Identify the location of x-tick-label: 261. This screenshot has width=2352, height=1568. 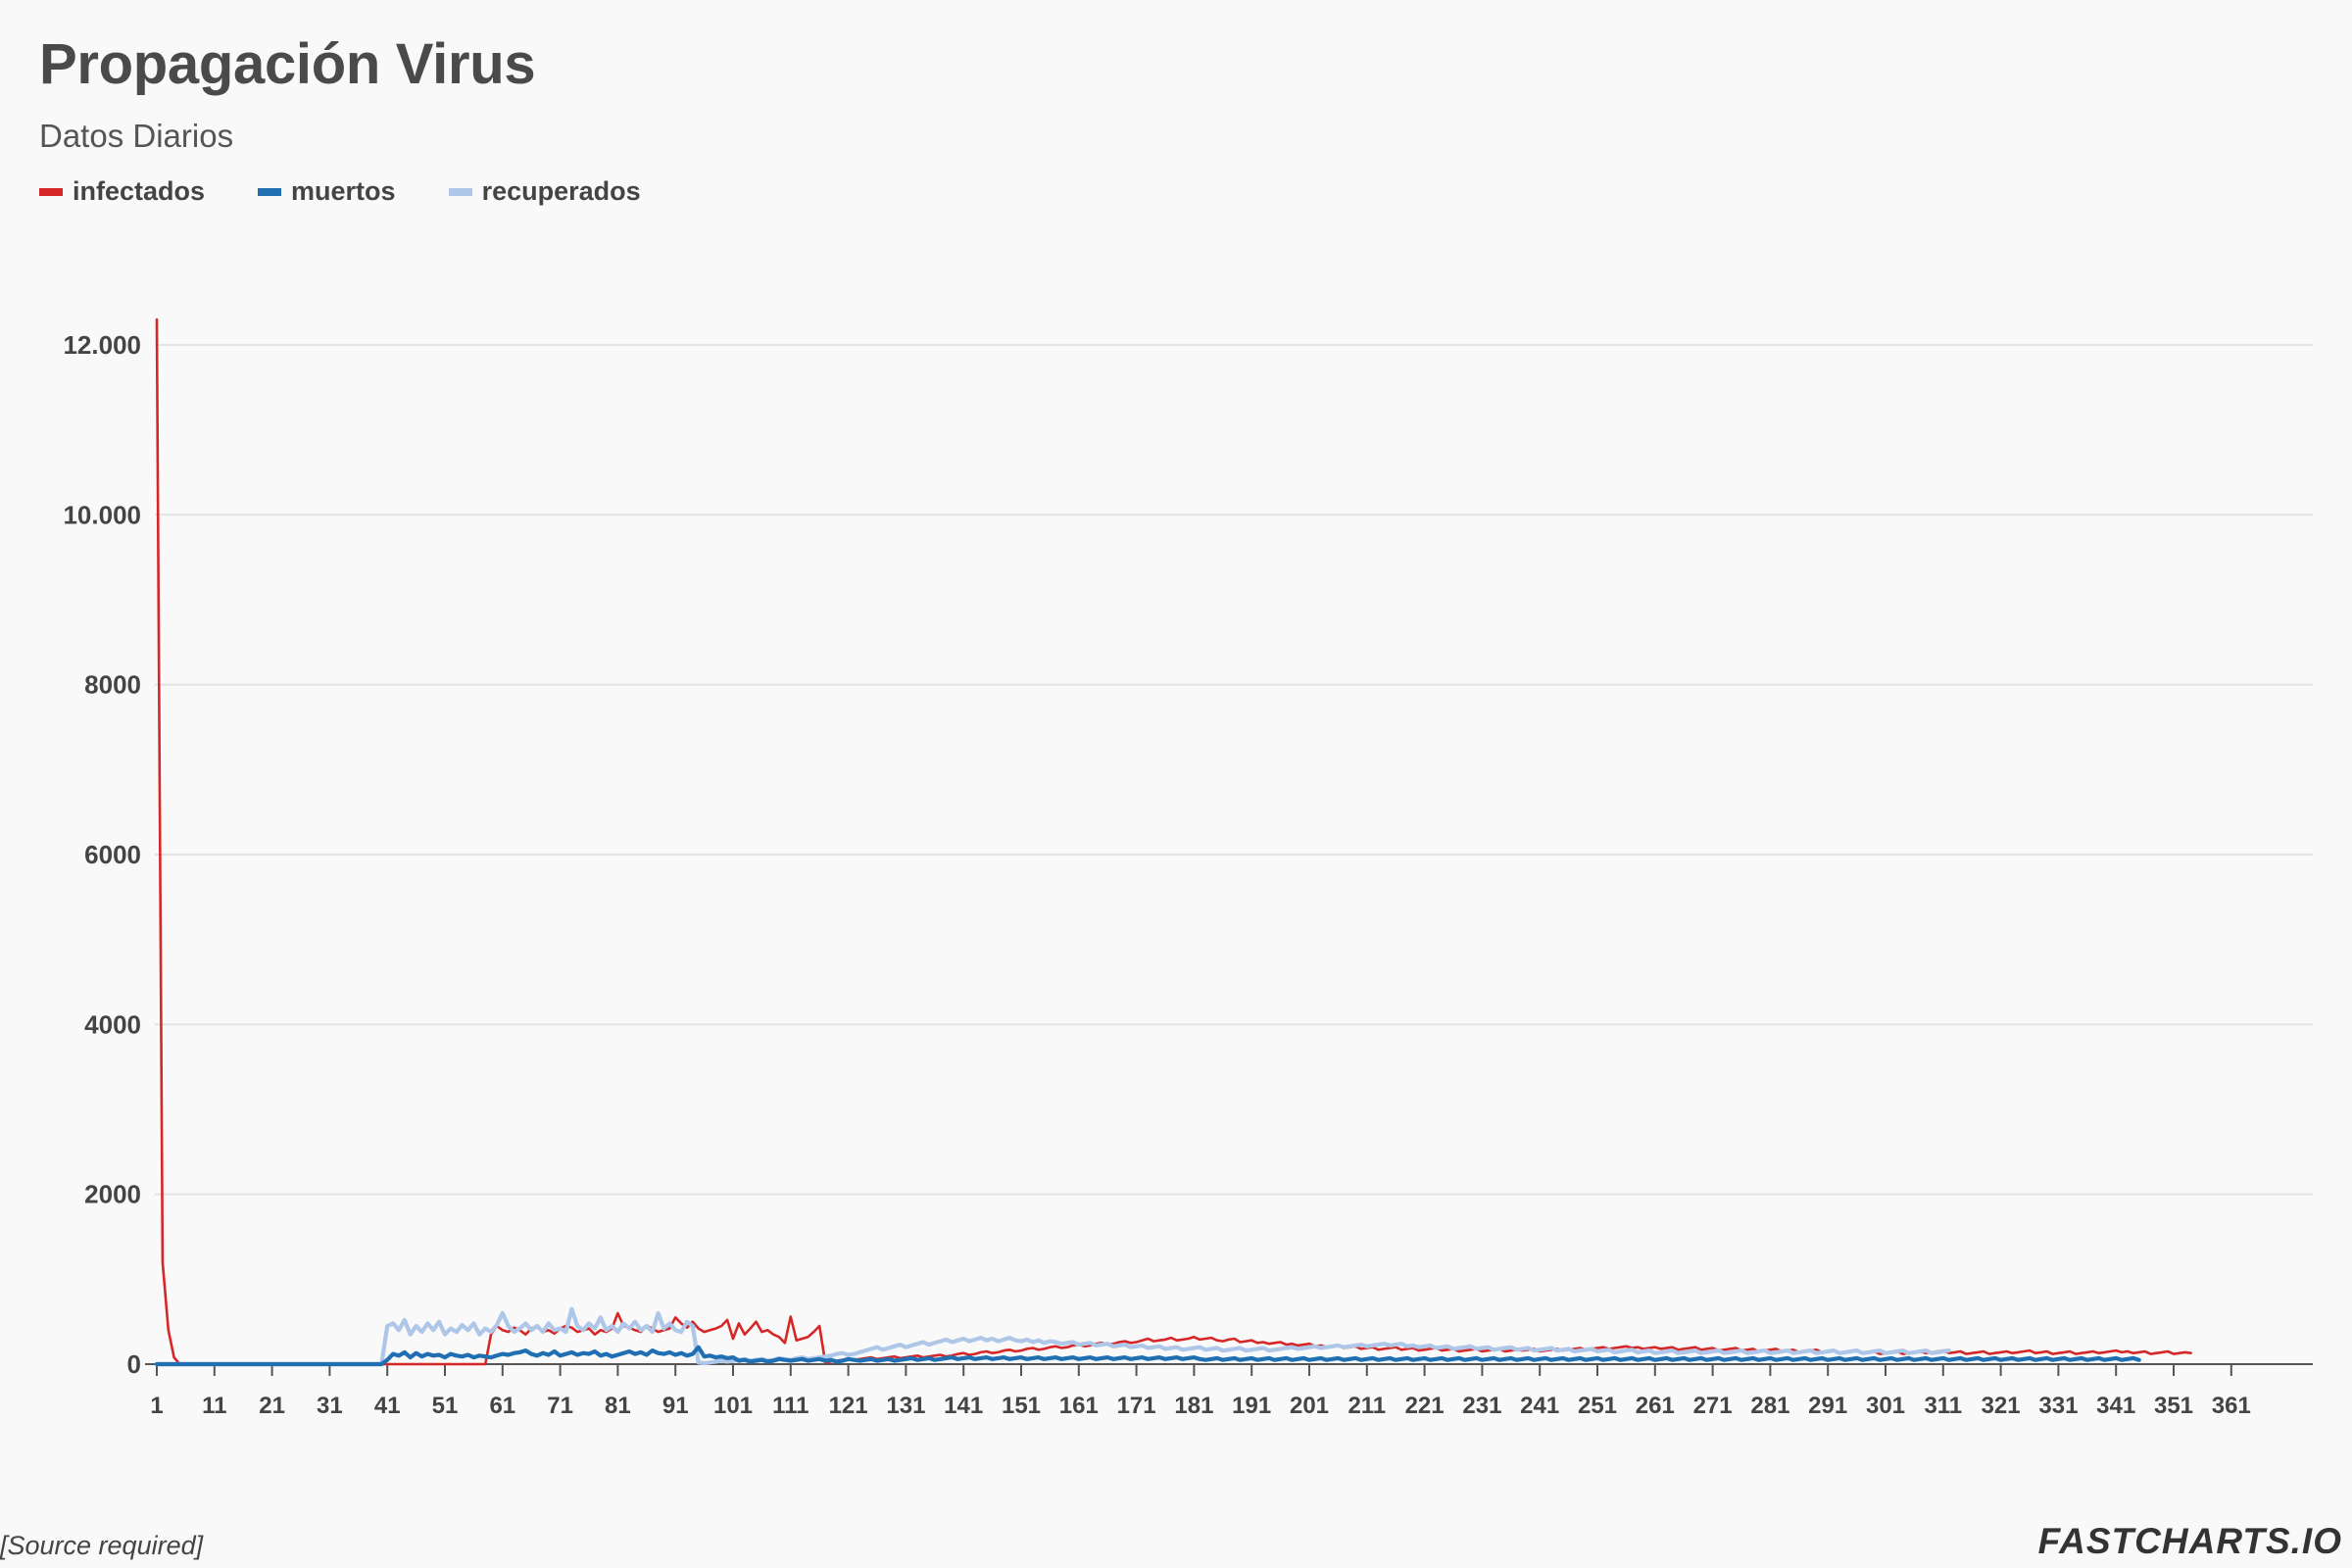
(1655, 1406).